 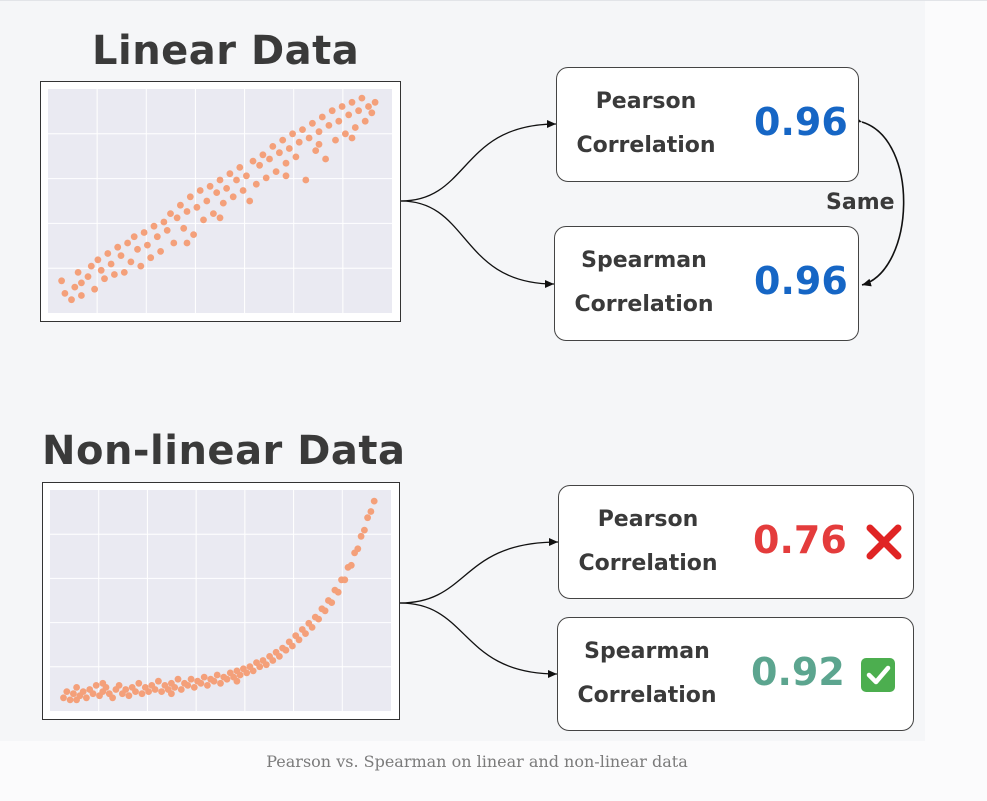 I want to click on nonlinear-pearson-value: 0.76, so click(x=800, y=540).